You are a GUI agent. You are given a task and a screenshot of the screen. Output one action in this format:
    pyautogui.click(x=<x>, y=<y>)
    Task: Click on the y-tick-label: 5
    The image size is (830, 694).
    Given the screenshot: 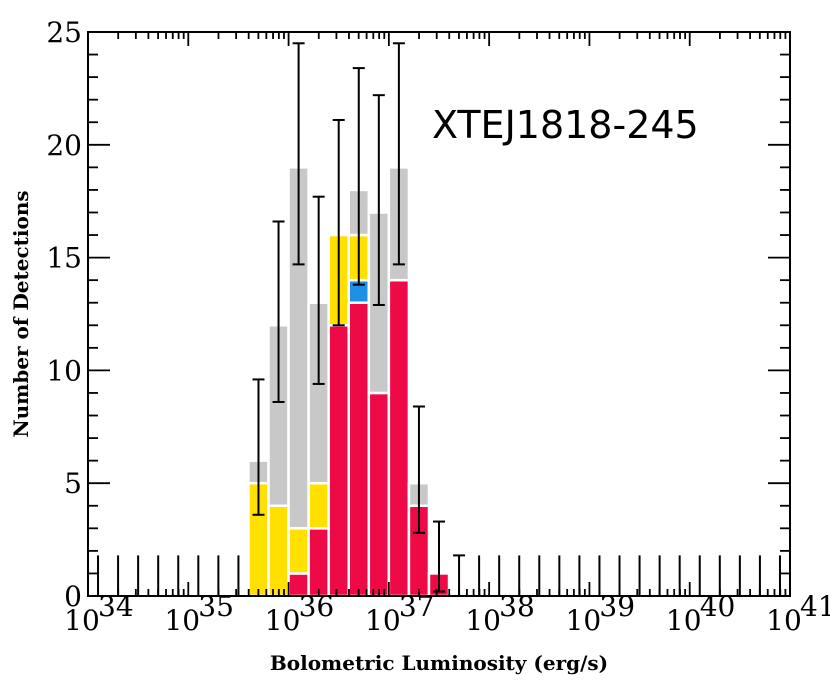 What is the action you would take?
    pyautogui.click(x=73, y=483)
    